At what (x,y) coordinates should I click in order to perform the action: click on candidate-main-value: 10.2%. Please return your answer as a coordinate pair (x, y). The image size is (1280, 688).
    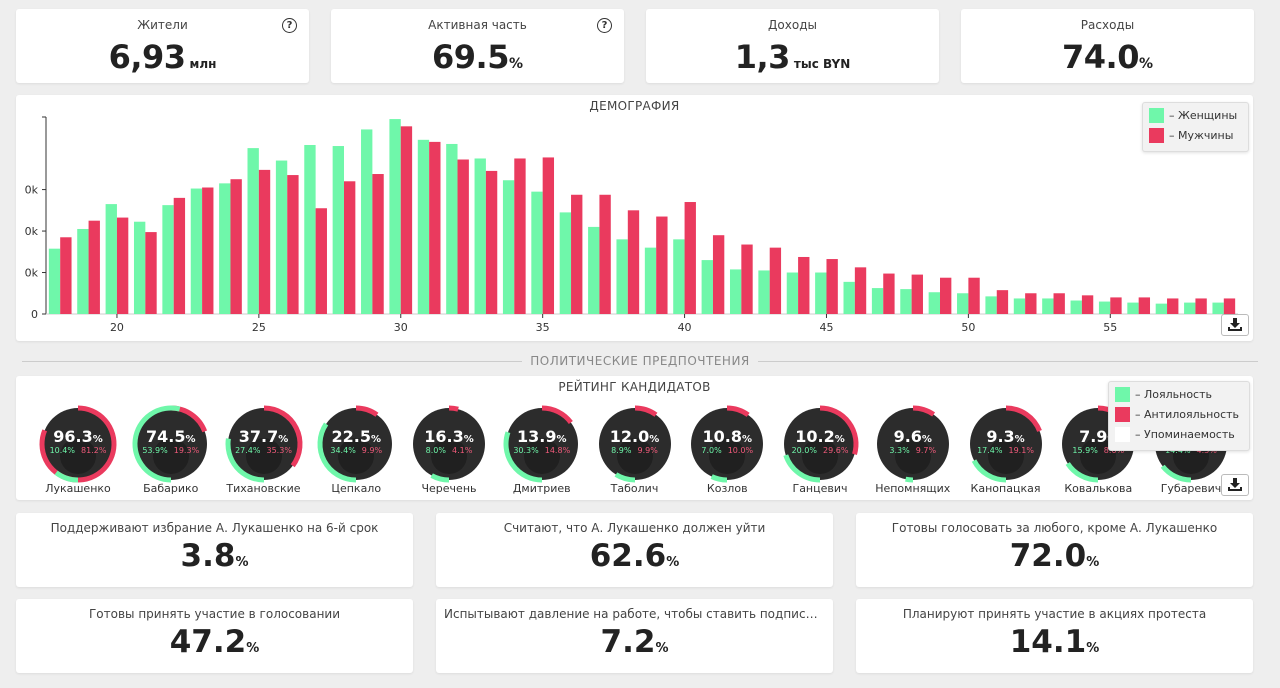
    Looking at the image, I should click on (820, 436).